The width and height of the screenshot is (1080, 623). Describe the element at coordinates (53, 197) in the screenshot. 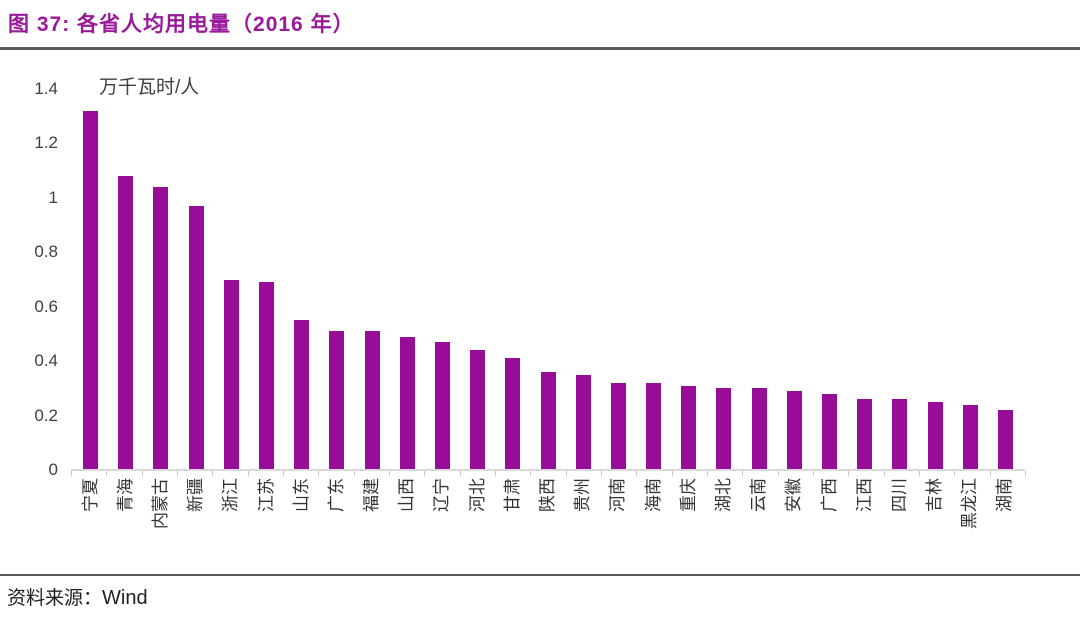

I see `y-tick-label: 1` at that location.